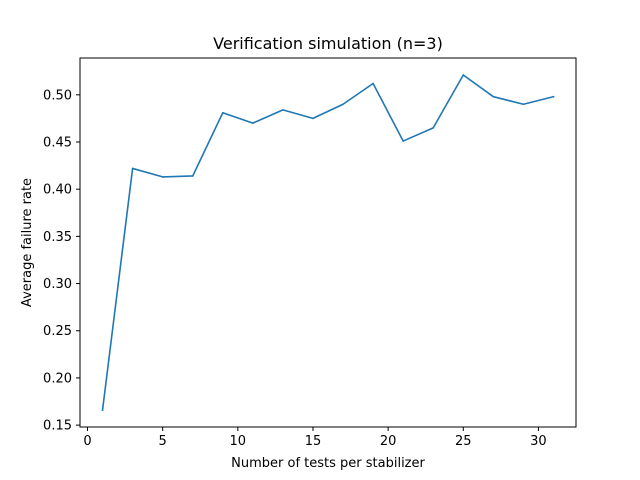 Image resolution: width=640 pixels, height=480 pixels. I want to click on x-tick-label: 30, so click(538, 441).